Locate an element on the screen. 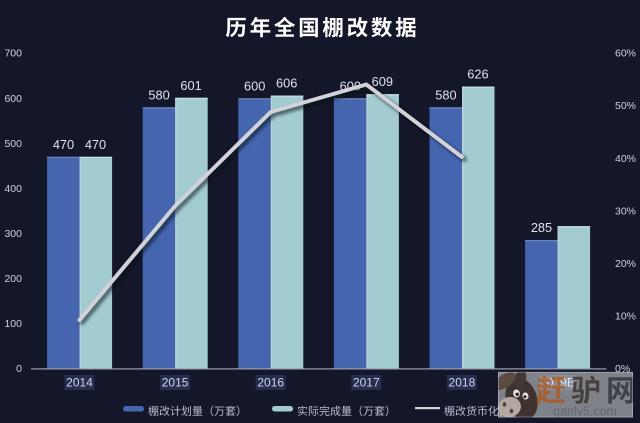  svg-text: ganlv5.com is located at coordinates (585, 412).